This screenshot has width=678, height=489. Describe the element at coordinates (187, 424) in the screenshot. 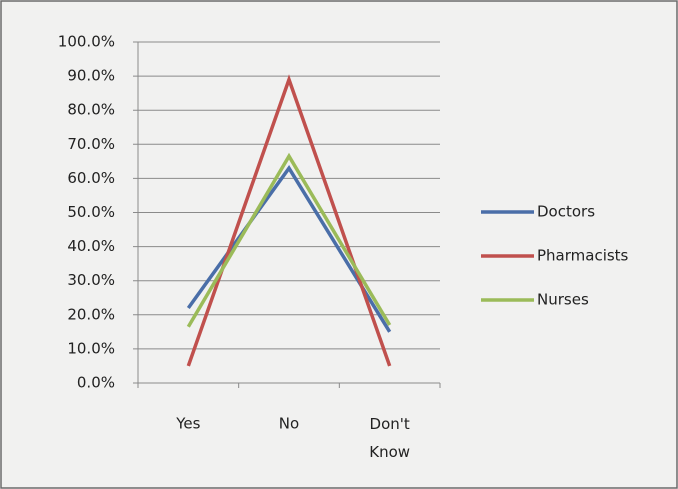

I see `x-tick-label: Yes` at that location.